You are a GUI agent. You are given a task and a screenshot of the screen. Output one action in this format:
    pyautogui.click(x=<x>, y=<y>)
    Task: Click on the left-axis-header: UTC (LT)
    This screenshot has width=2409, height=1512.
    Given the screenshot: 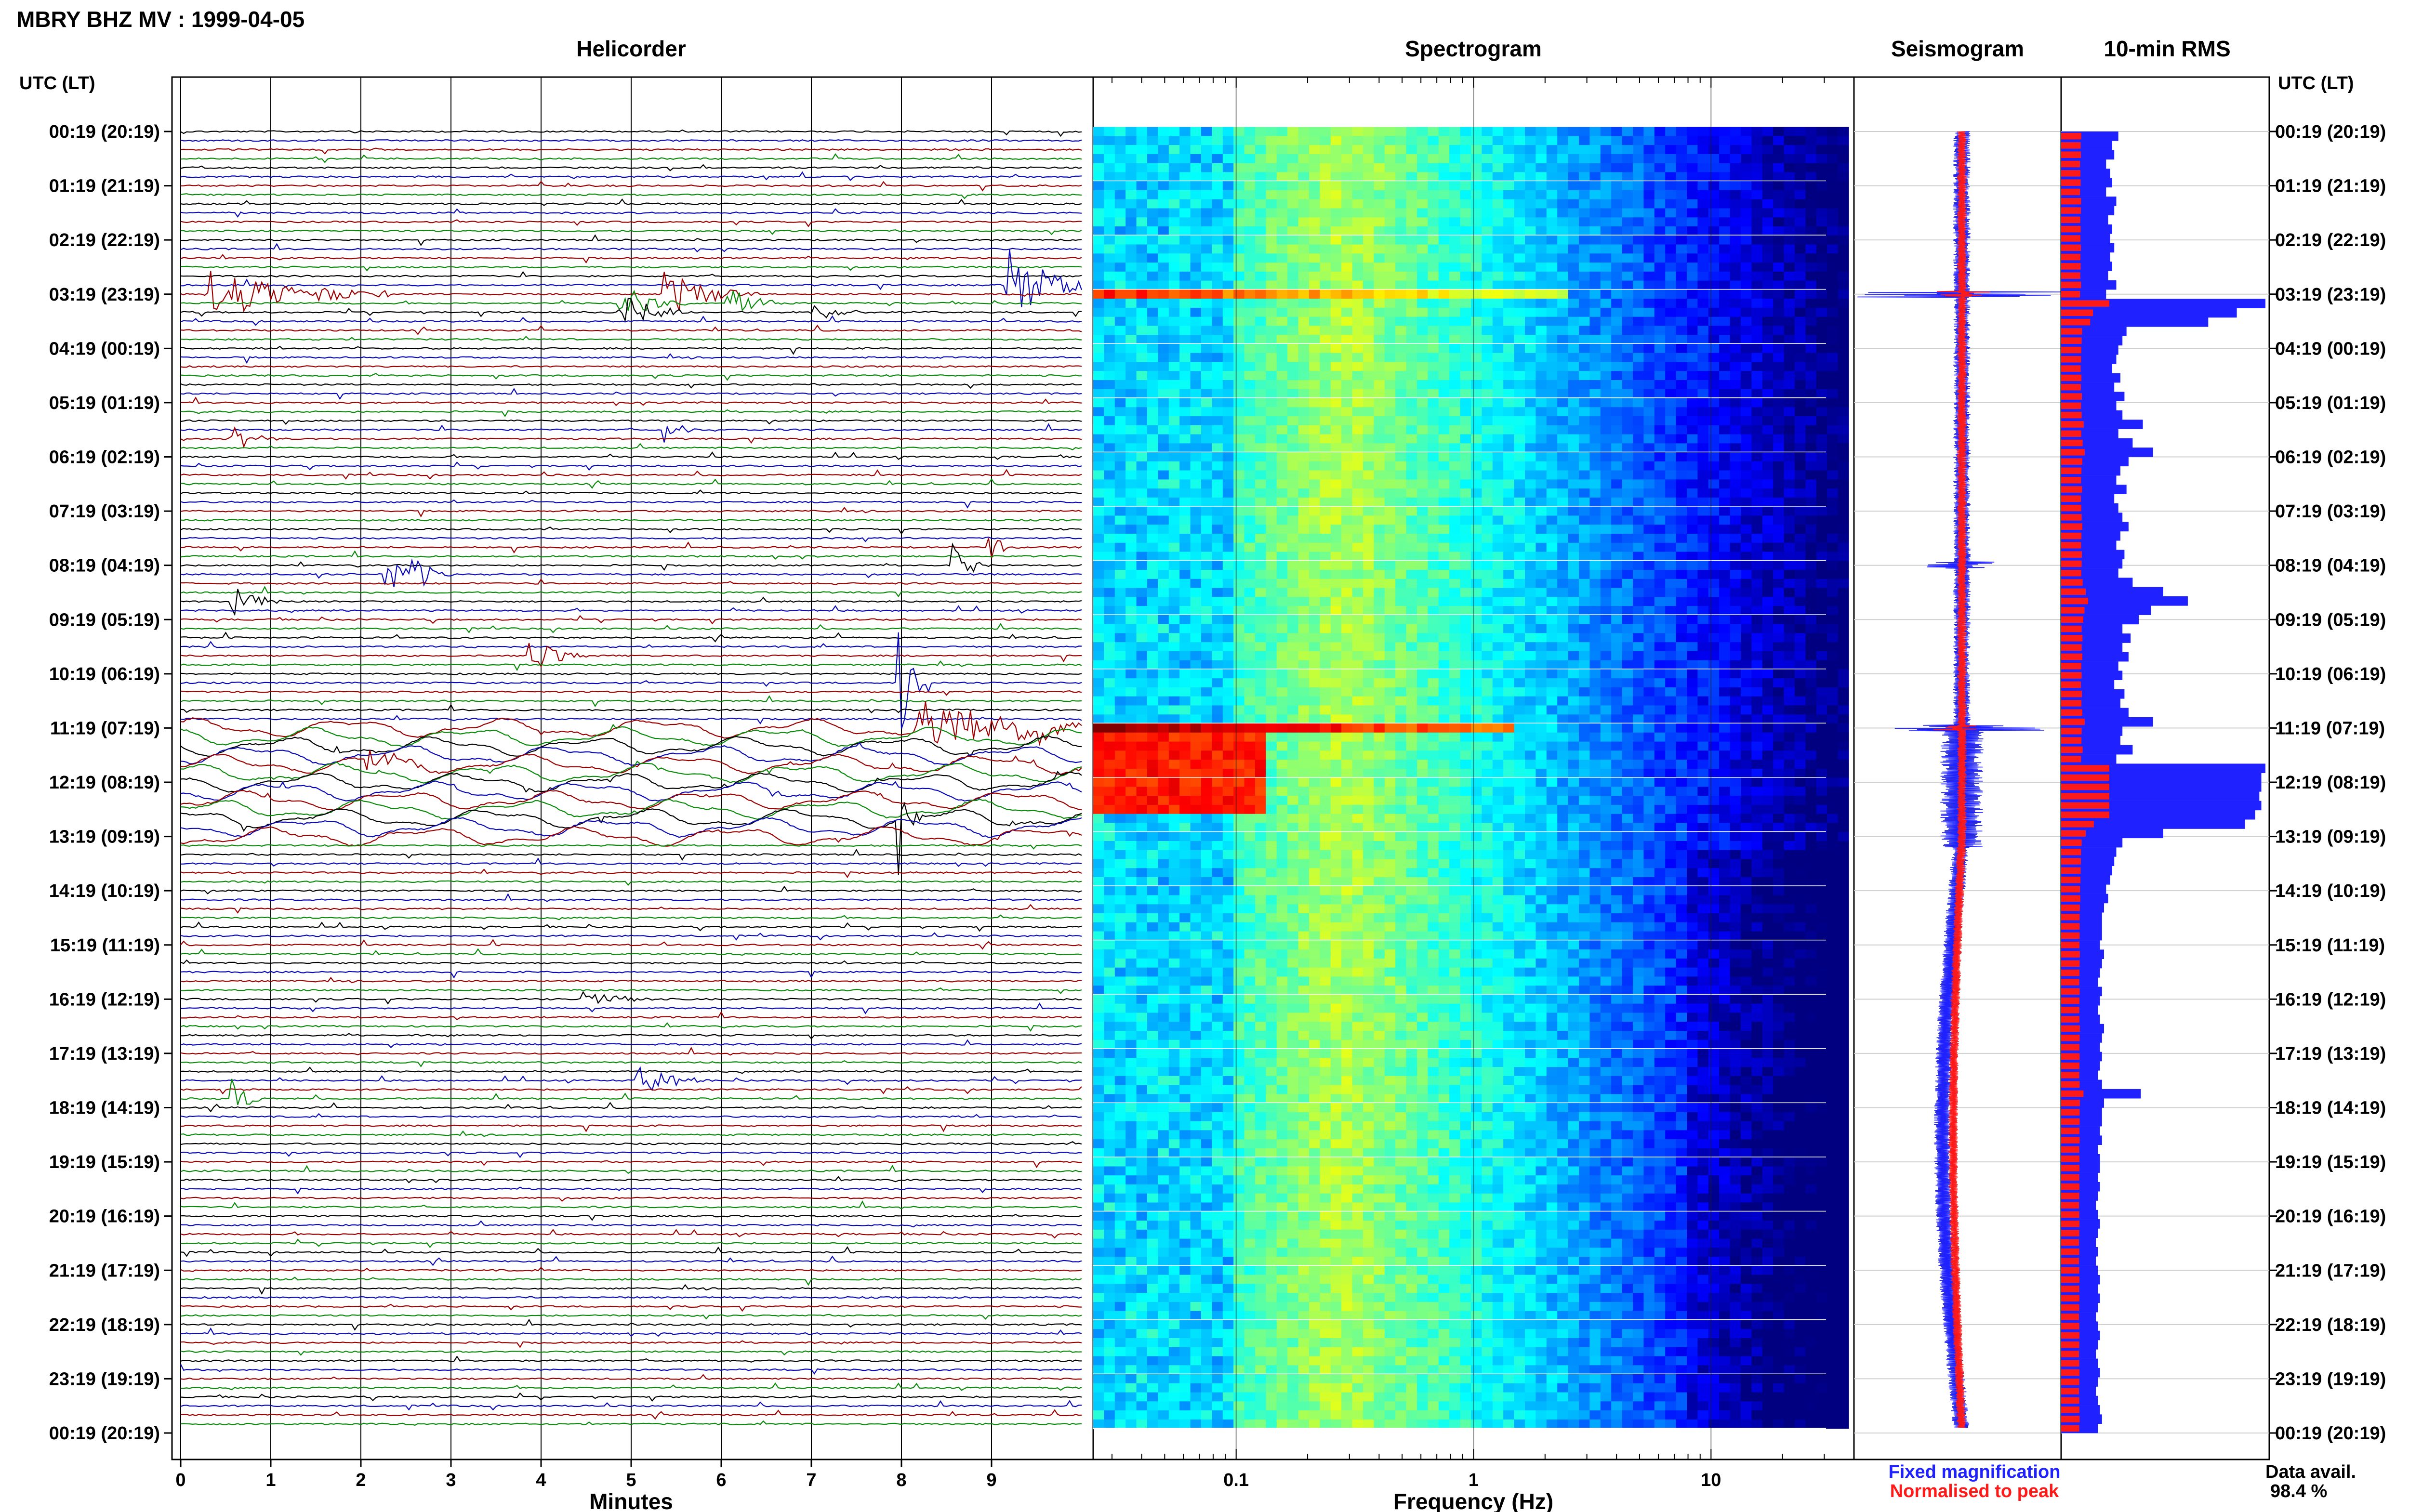 What is the action you would take?
    pyautogui.click(x=57, y=83)
    